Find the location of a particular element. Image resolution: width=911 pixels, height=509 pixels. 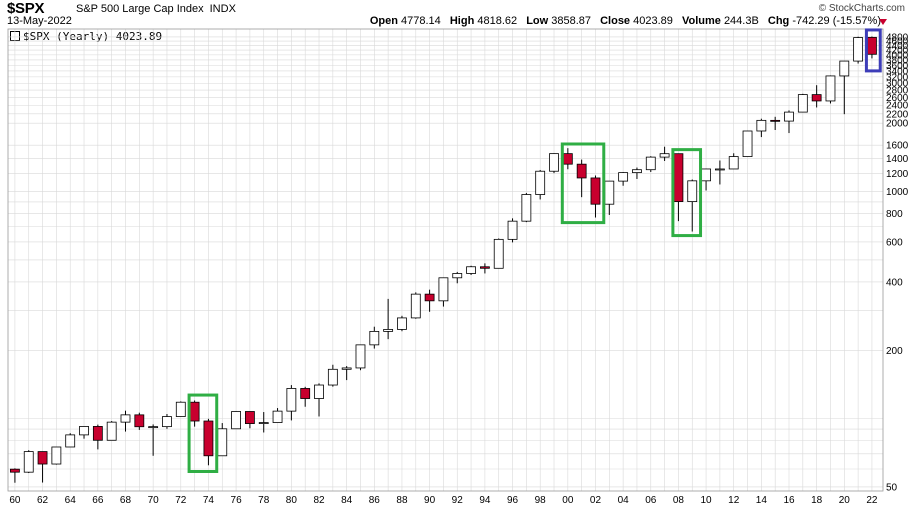

y-tick-label: 3200 is located at coordinates (897, 77).